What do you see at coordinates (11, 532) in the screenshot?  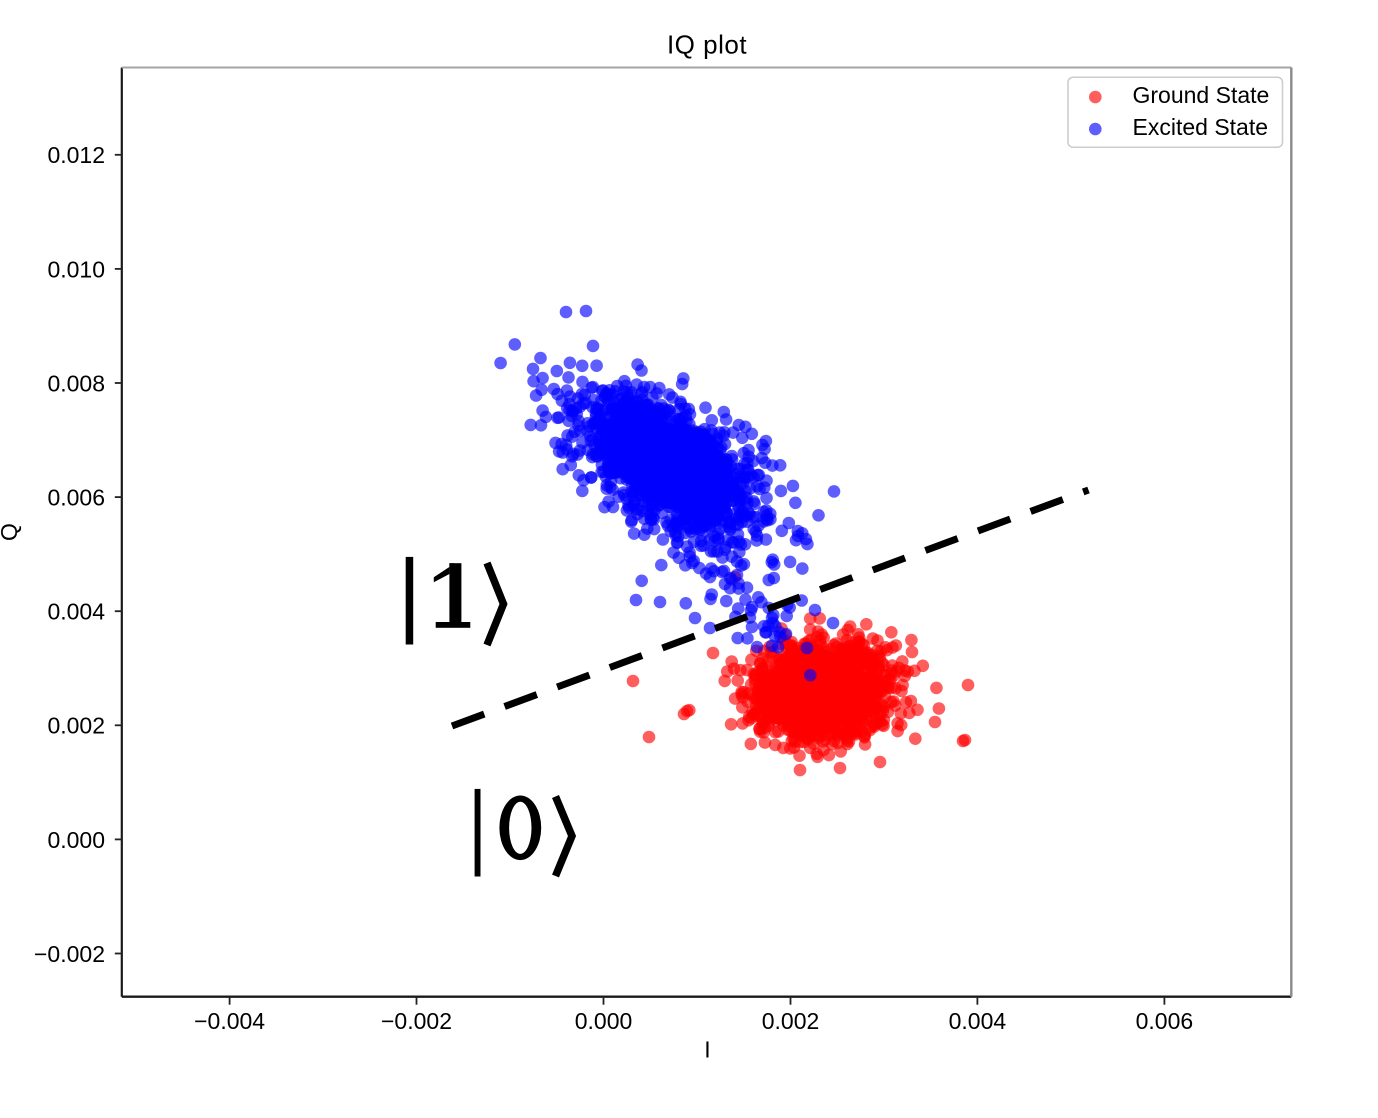 I see `svg-text: Q` at bounding box center [11, 532].